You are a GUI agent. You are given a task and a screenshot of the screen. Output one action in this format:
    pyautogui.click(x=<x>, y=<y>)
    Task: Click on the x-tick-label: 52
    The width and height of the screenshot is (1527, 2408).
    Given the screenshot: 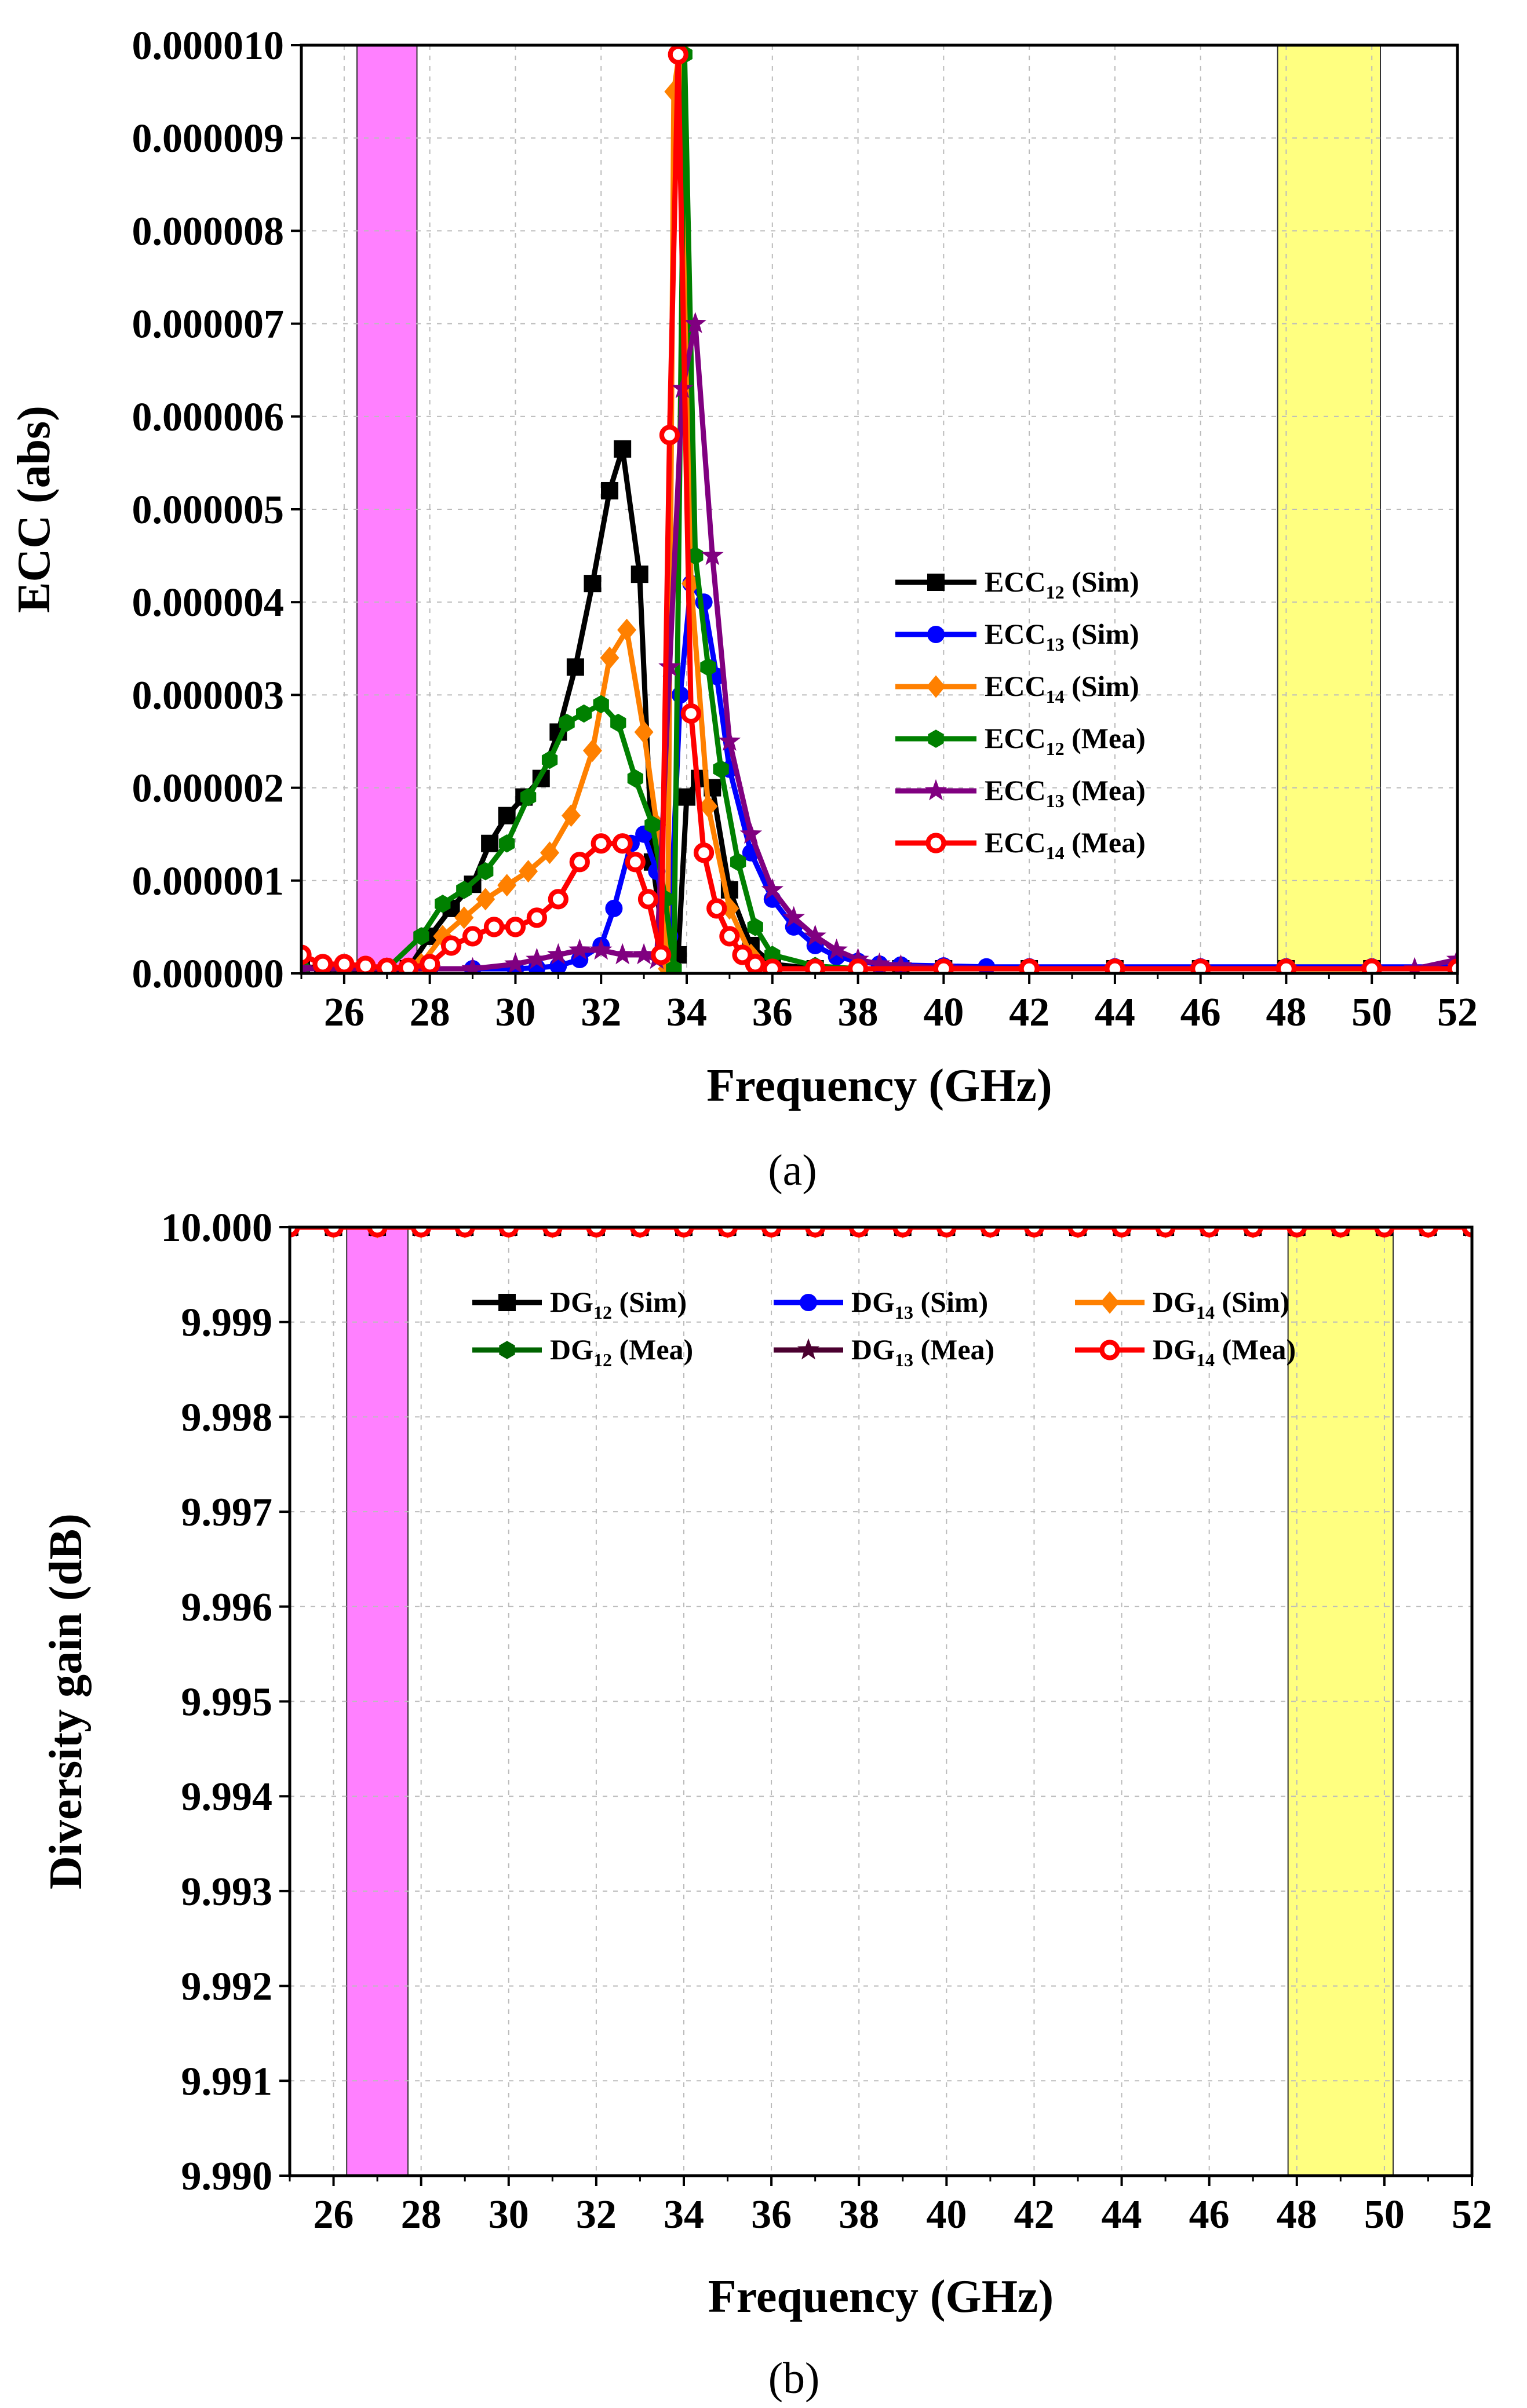 What is the action you would take?
    pyautogui.click(x=1457, y=1012)
    